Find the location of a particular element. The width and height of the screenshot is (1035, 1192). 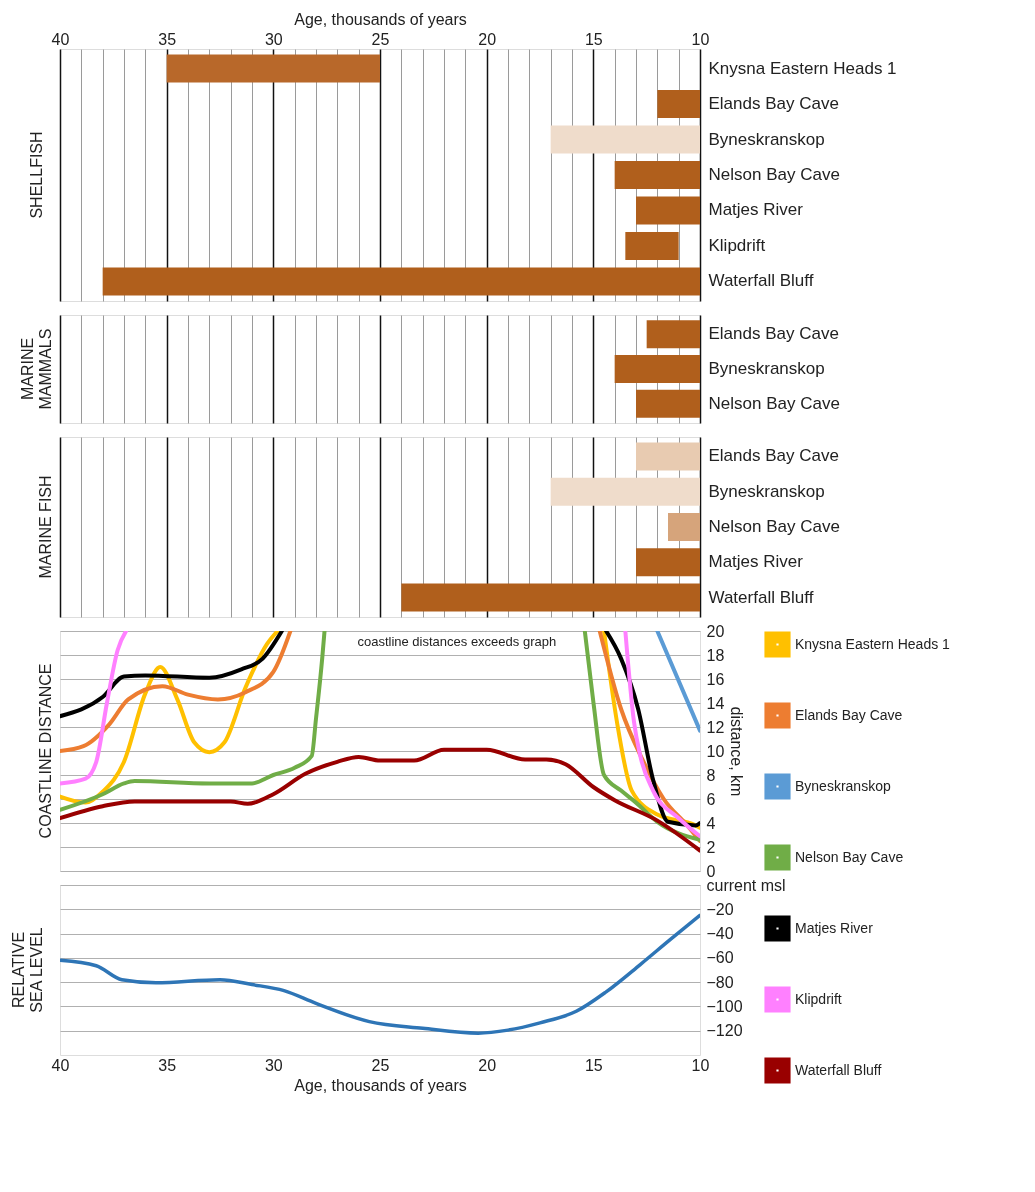

y-tick-label: 16 is located at coordinates (715, 679).